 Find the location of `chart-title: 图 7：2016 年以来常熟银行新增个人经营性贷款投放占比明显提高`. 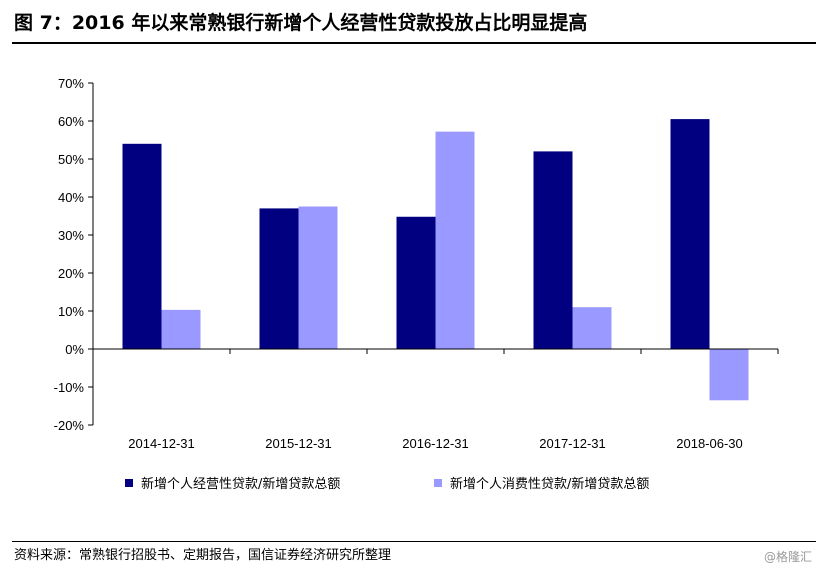

chart-title: 图 7：2016 年以来常熟银行新增个人经营性贷款投放占比明显提高 is located at coordinates (301, 23).